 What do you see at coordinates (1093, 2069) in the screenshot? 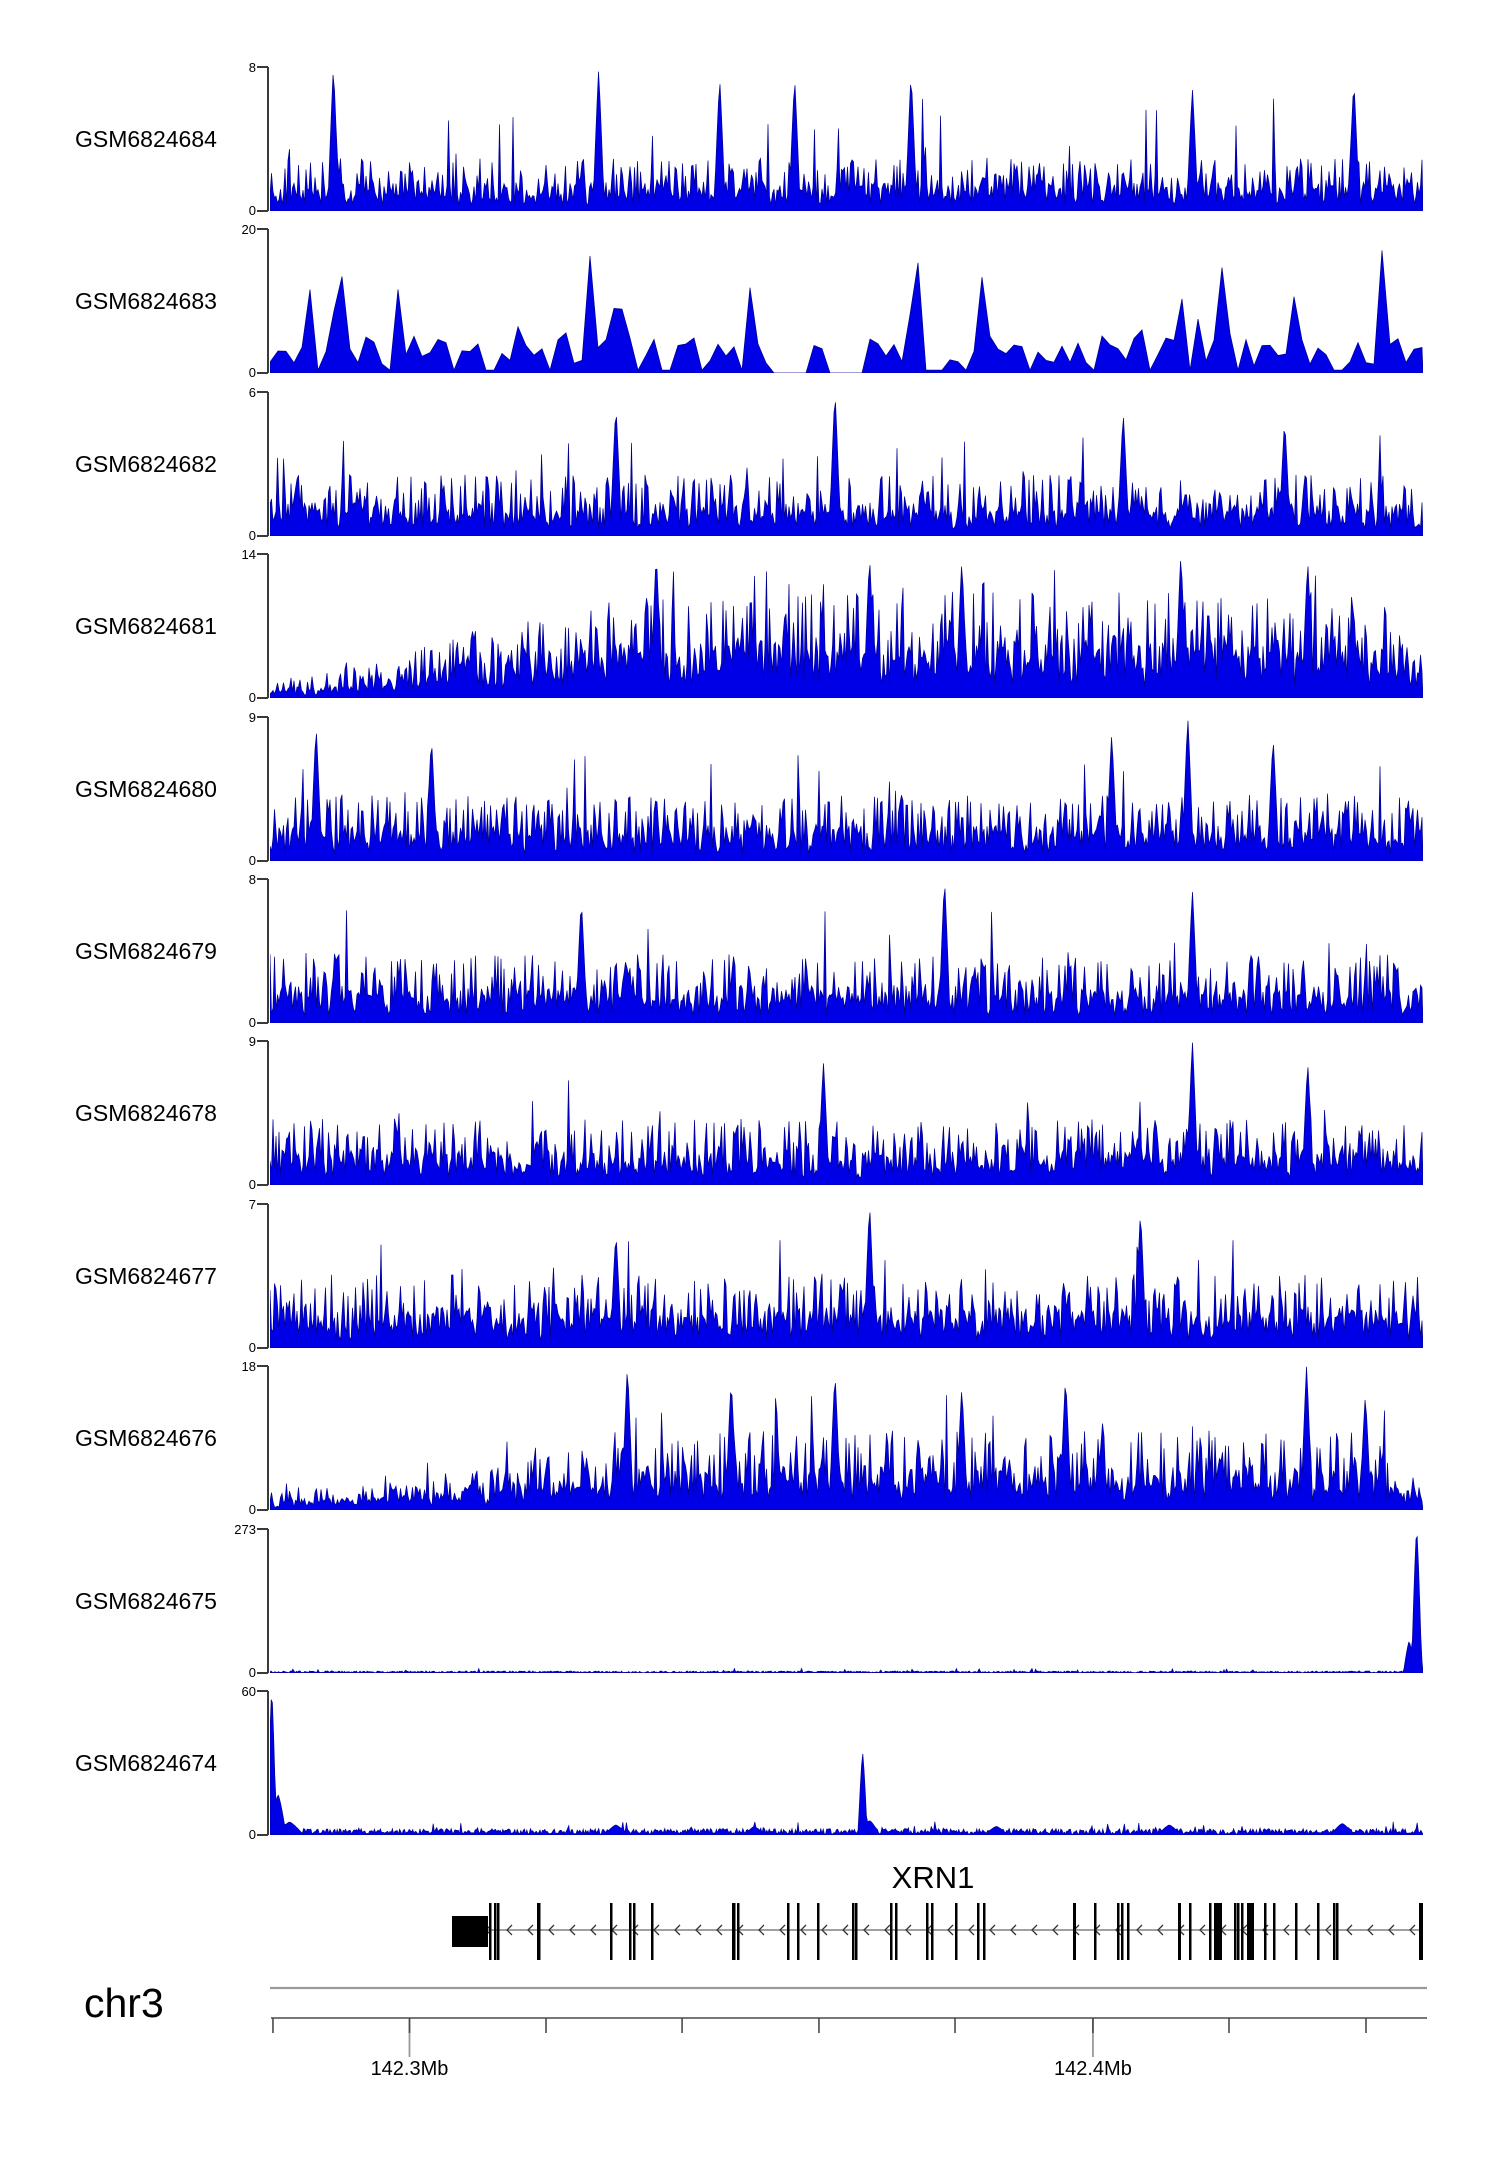
I see `axis-tick-label: 142.4Mb` at bounding box center [1093, 2069].